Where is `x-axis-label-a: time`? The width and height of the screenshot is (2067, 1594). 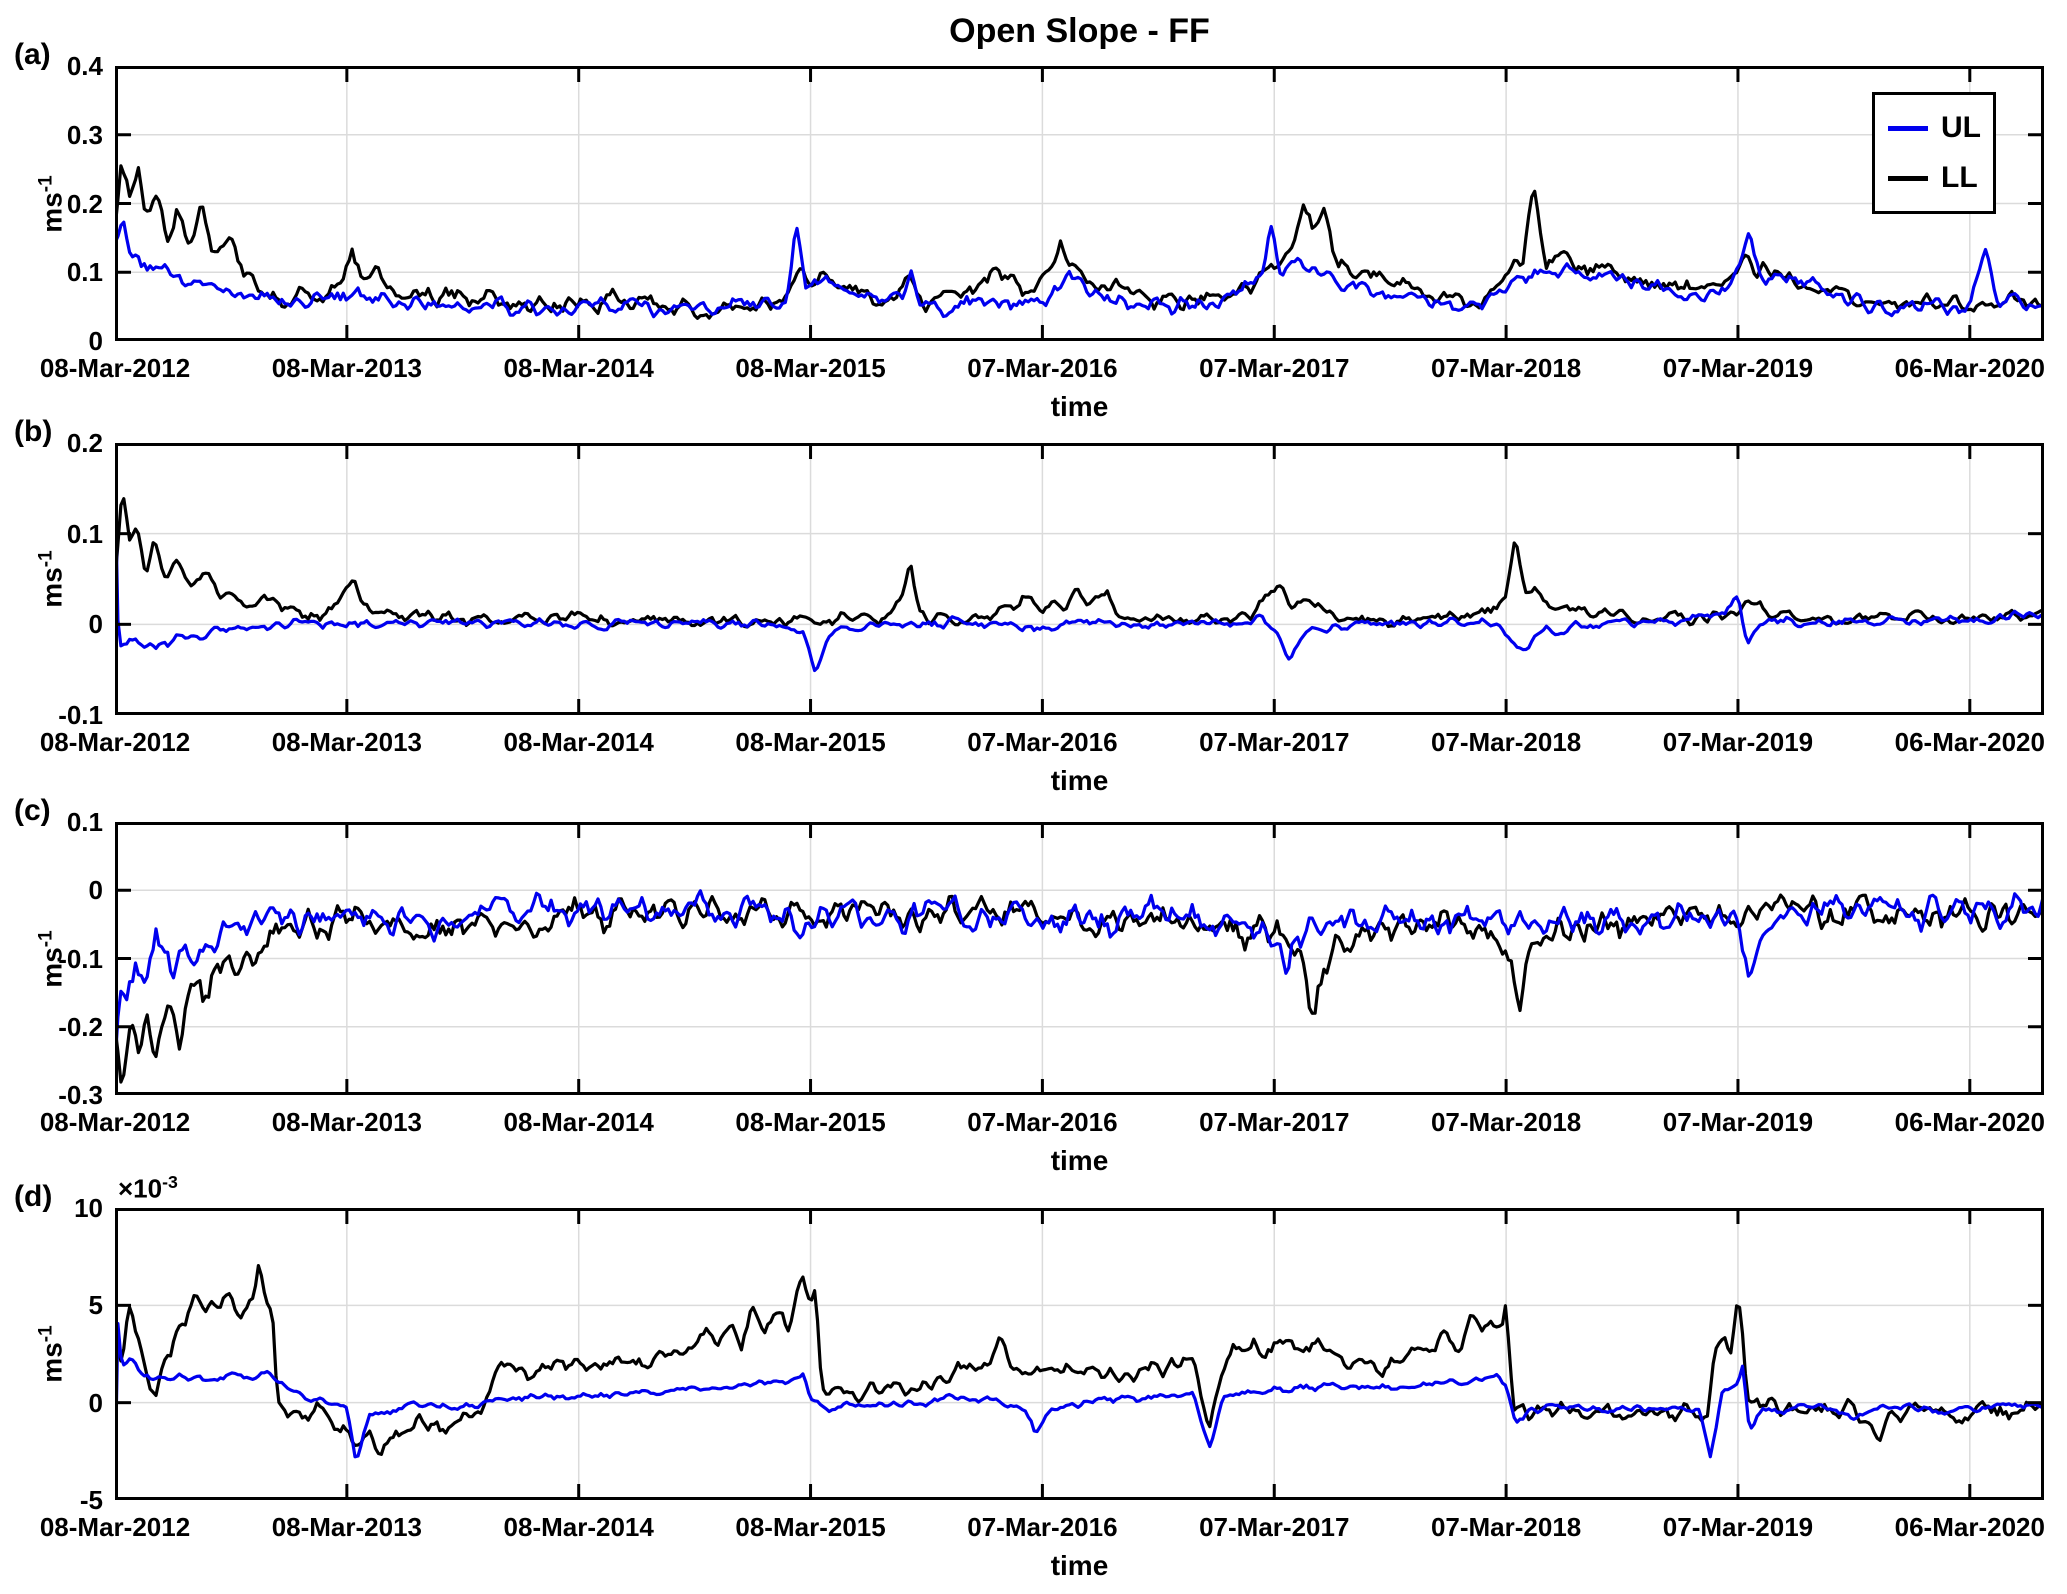 x-axis-label-a: time is located at coordinates (1079, 406).